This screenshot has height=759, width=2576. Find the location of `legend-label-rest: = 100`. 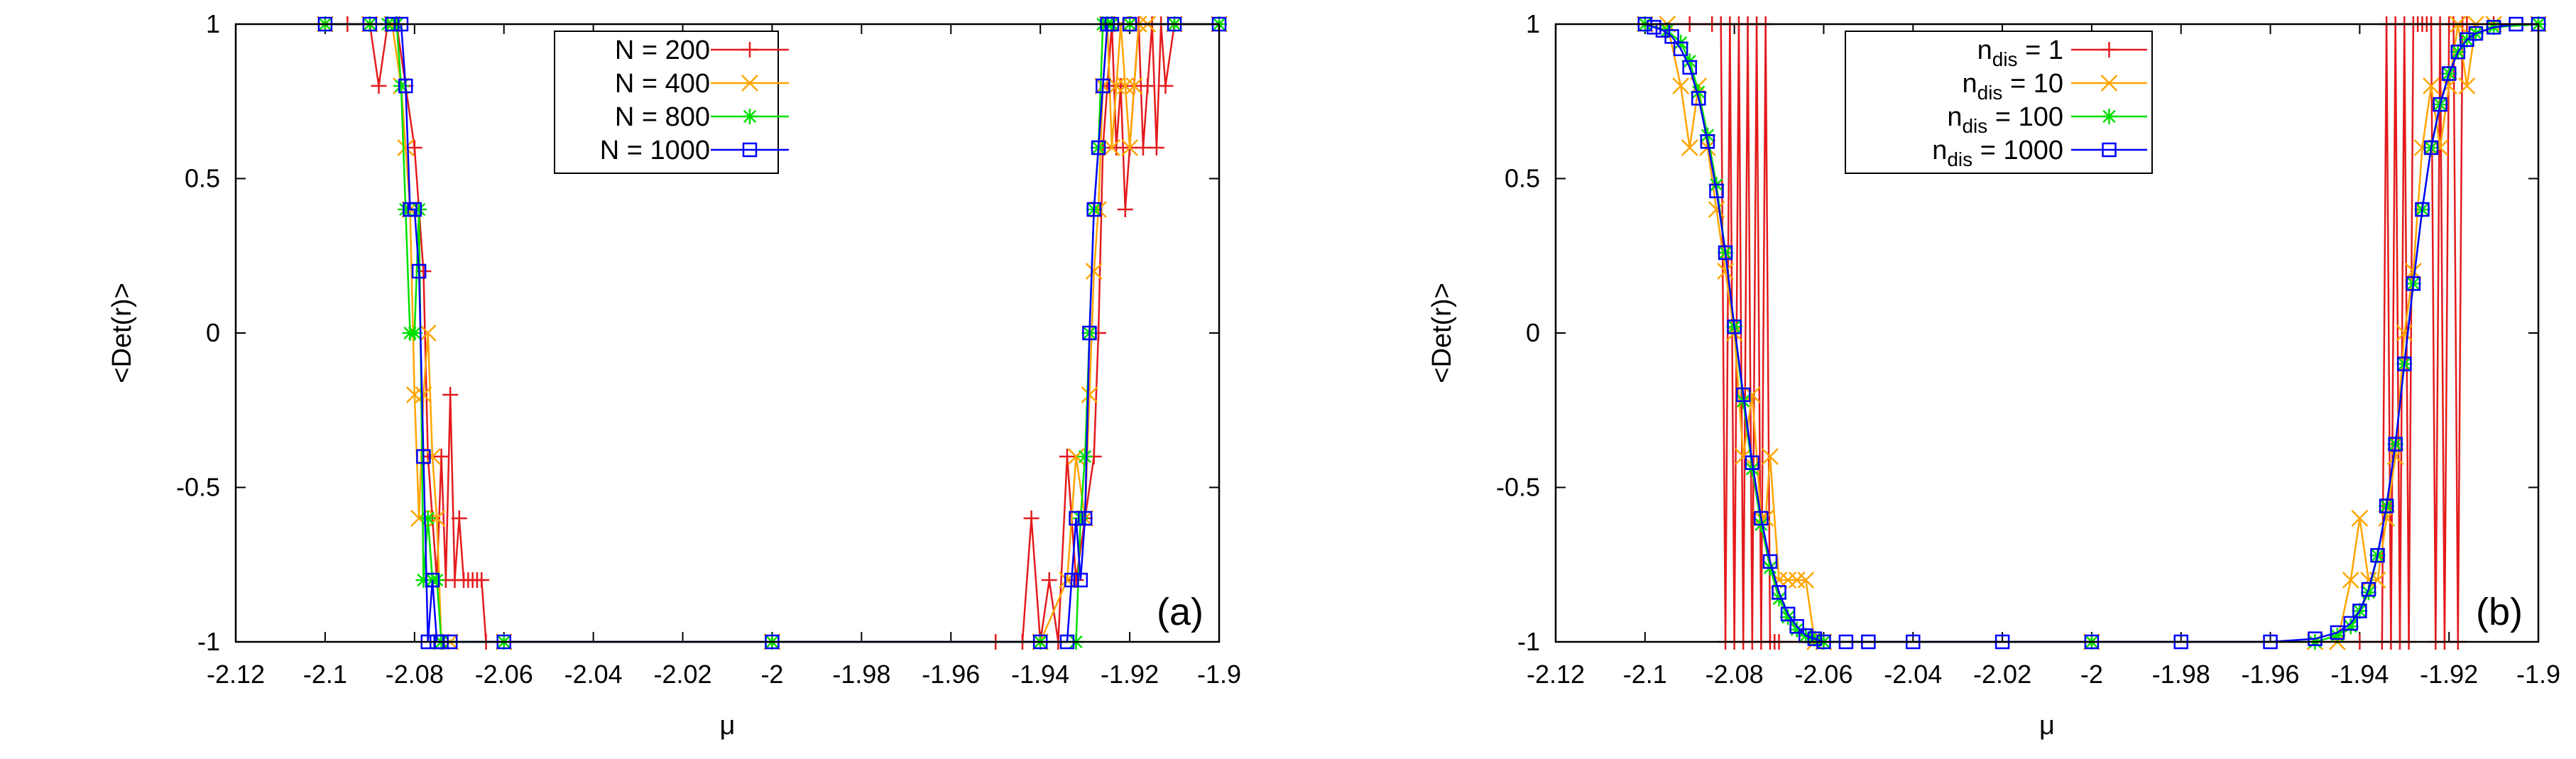

legend-label-rest: = 100 is located at coordinates (2025, 117).